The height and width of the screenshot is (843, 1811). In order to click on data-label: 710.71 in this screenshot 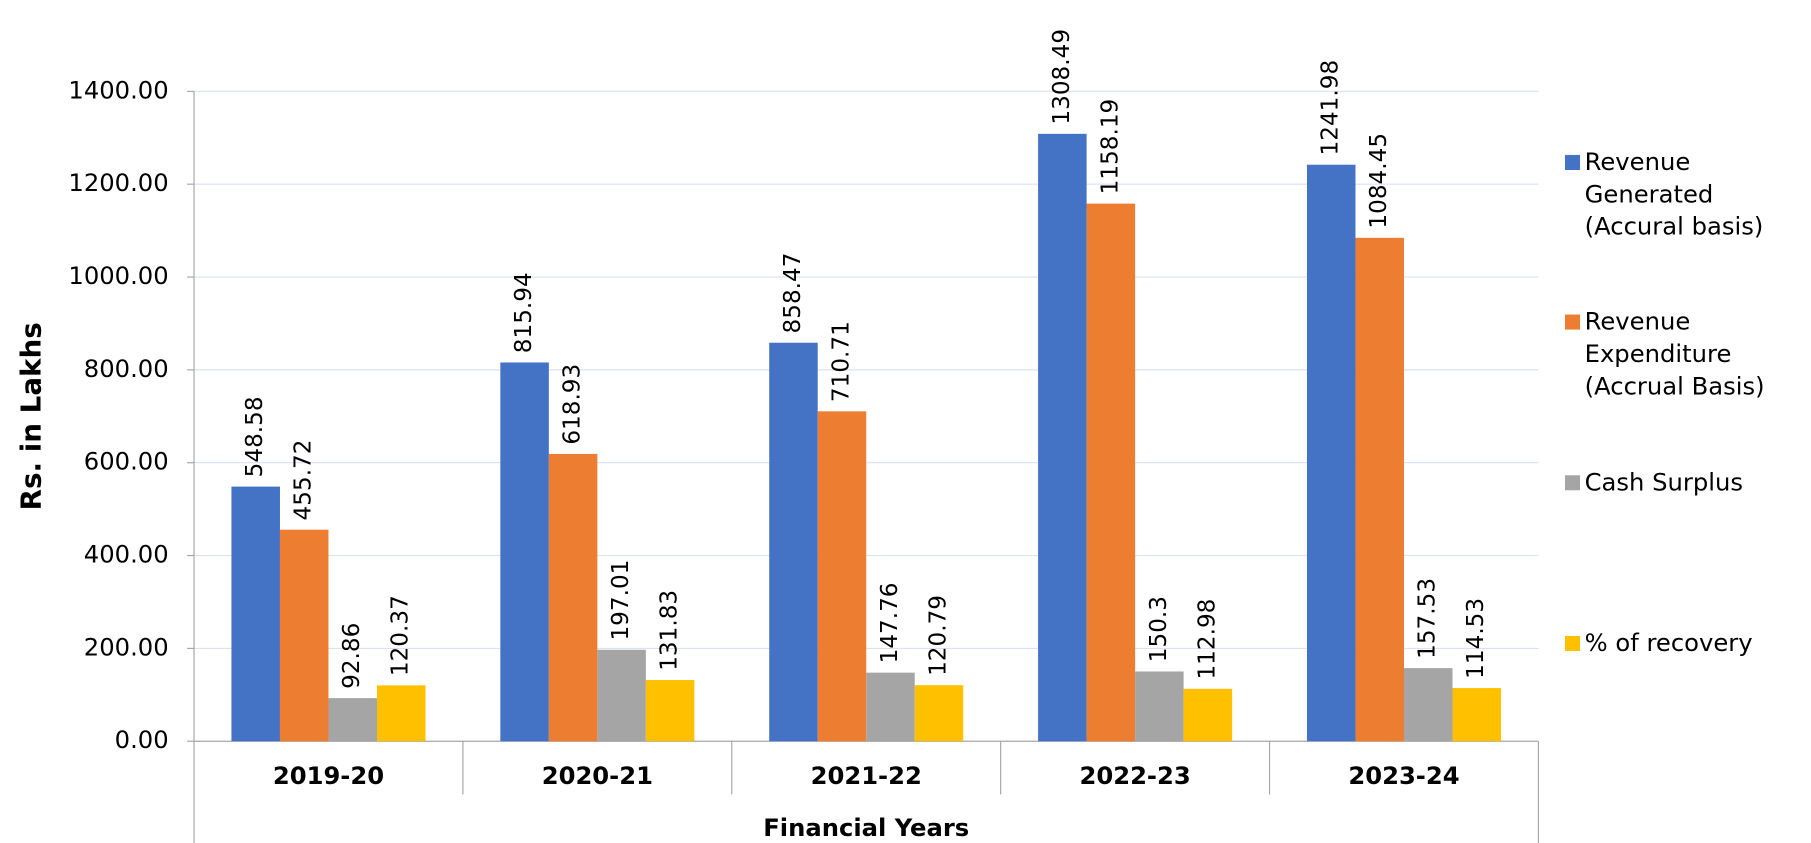, I will do `click(841, 361)`.